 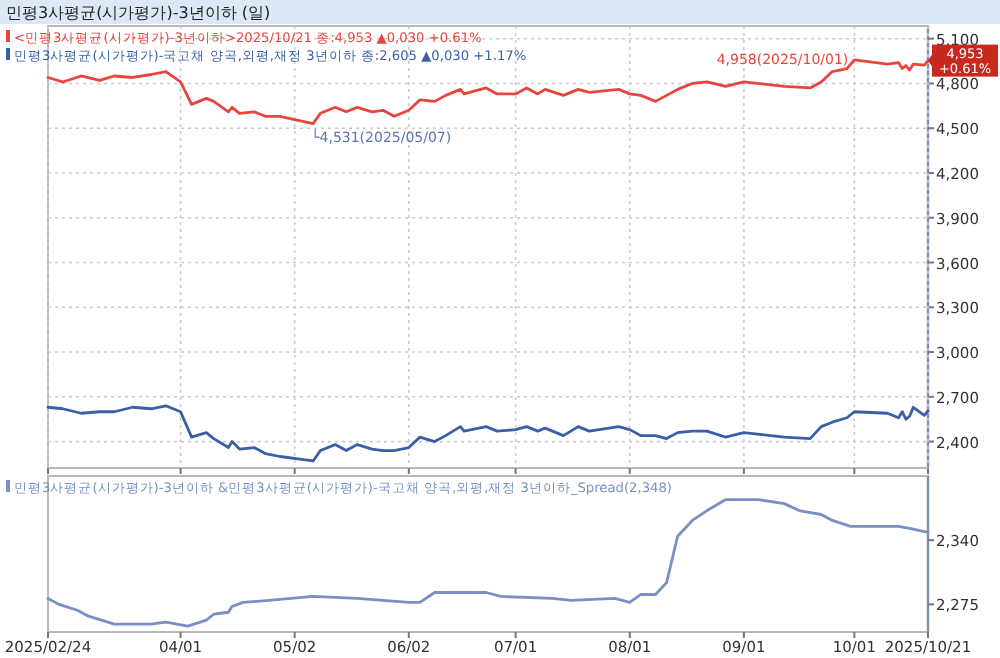 What do you see at coordinates (488, 433) in the screenshot?
I see `line-series` at bounding box center [488, 433].